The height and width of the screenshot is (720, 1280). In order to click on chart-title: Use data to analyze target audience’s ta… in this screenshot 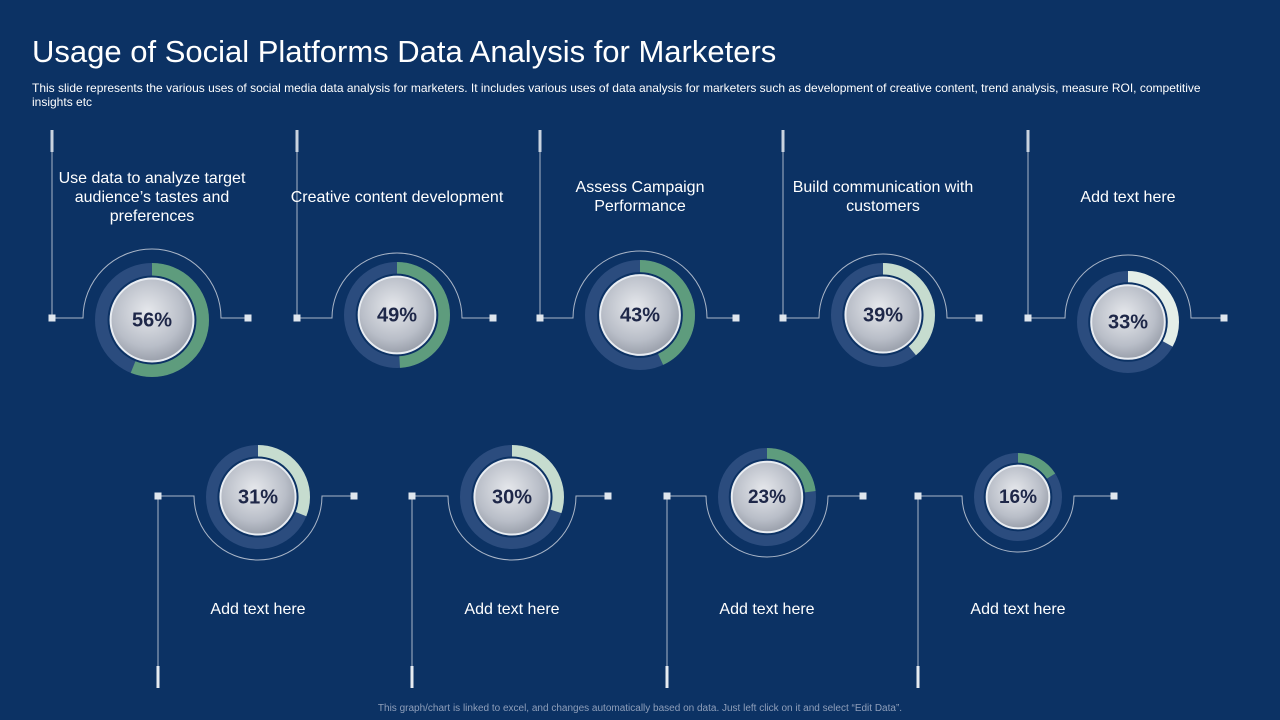, I will do `click(152, 197)`.